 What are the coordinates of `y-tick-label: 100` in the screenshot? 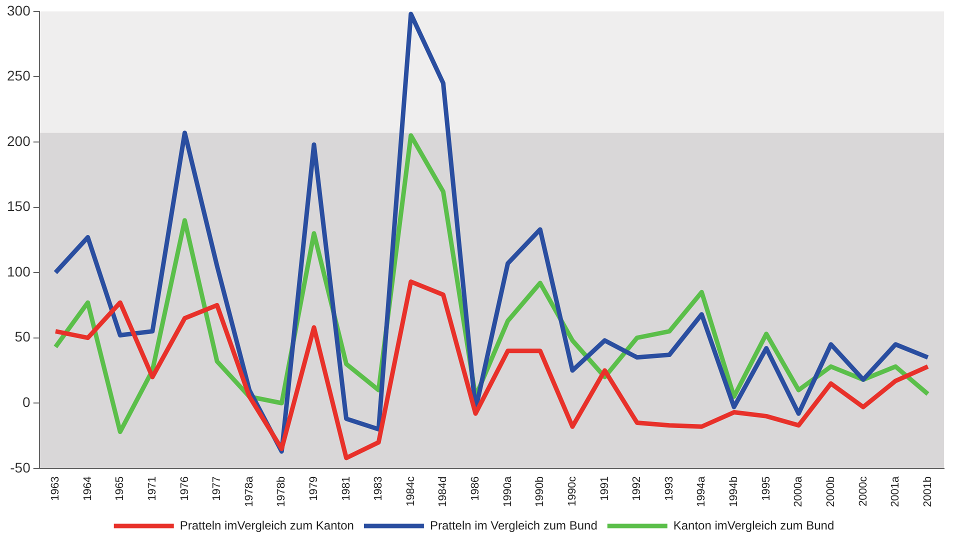 It's located at (19, 271).